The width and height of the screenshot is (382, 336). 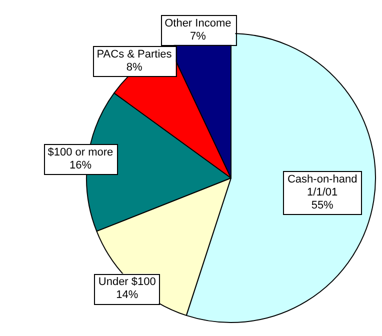 What do you see at coordinates (198, 23) in the screenshot?
I see `slice-label: Other Income` at bounding box center [198, 23].